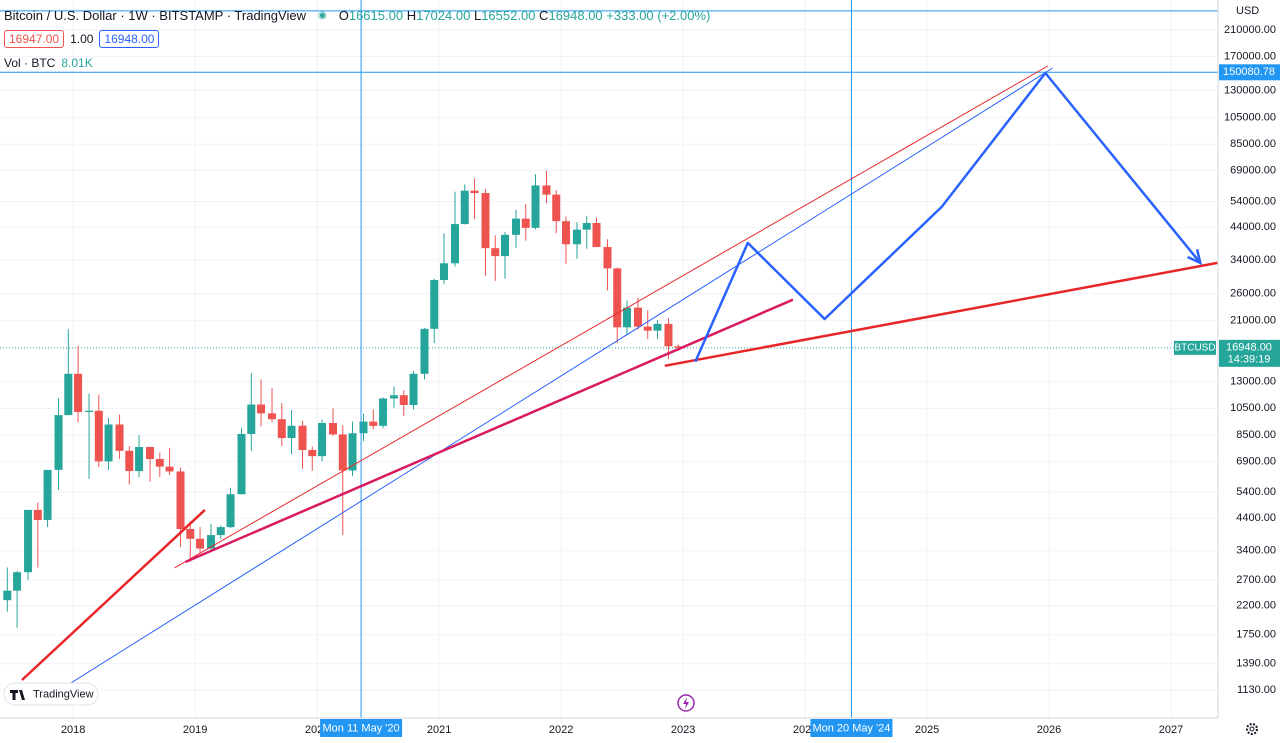 Image resolution: width=1280 pixels, height=743 pixels. Describe the element at coordinates (1247, 11) in the screenshot. I see `currency: USD` at that location.